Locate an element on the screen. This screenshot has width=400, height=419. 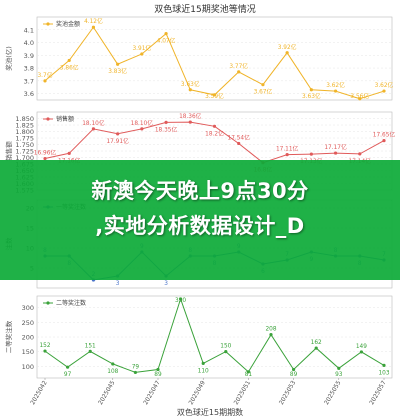
x-tick-label: 2025045 is located at coordinates (107, 392).